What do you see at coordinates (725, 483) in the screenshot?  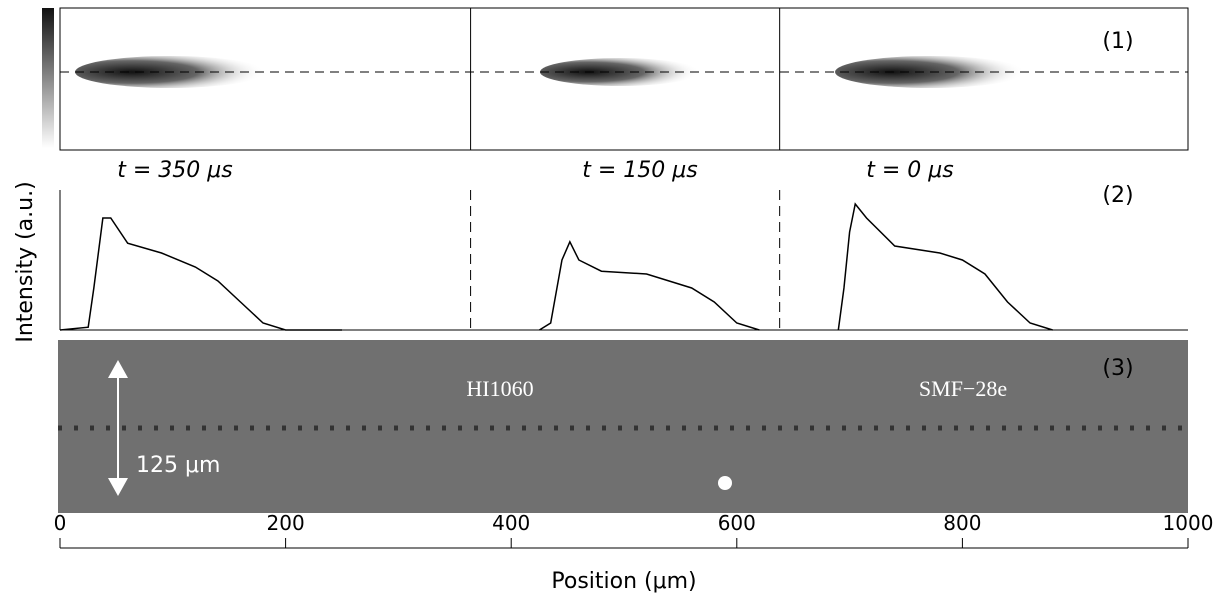 I see `marker-dot` at bounding box center [725, 483].